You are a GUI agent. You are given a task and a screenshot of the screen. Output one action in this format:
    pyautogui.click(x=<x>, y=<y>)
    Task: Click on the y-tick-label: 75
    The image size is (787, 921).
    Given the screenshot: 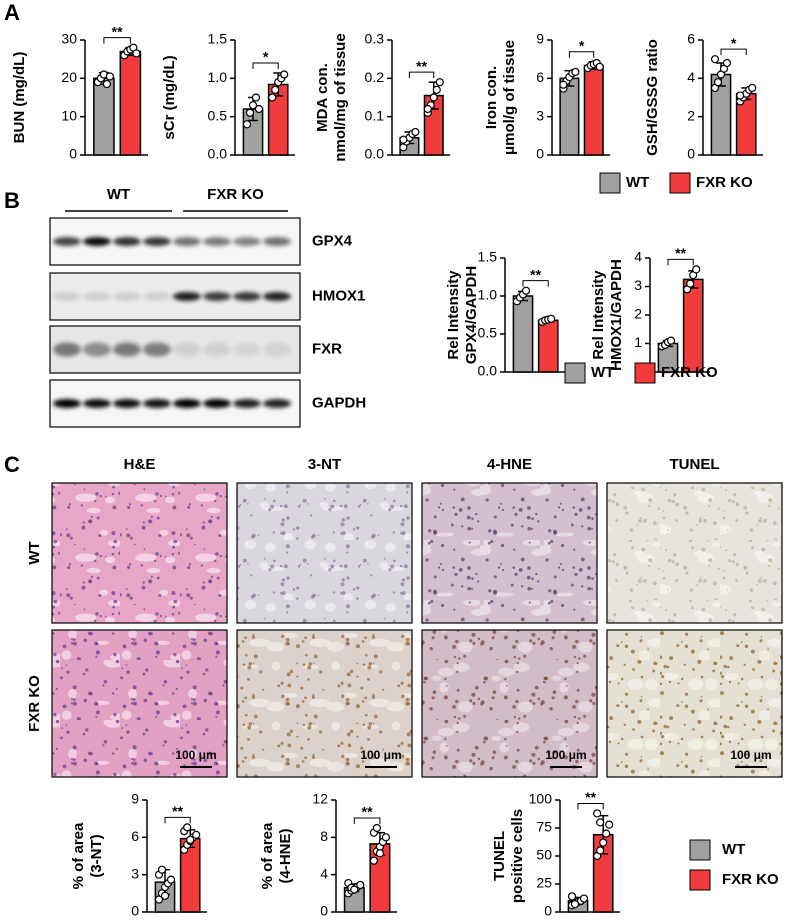 What is the action you would take?
    pyautogui.click(x=544, y=827)
    